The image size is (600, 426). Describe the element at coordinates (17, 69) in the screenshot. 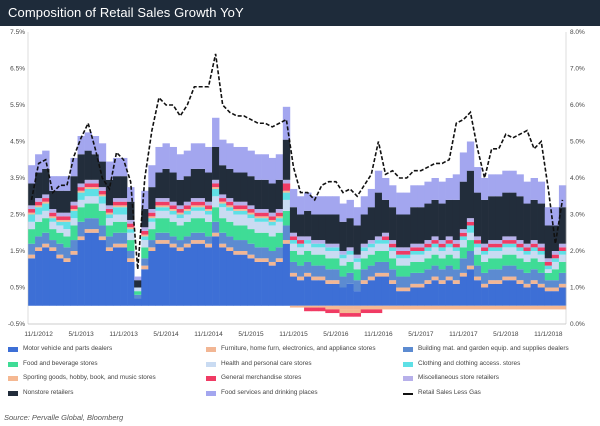

I see `y-left-tick-label: 6.5%` at that location.